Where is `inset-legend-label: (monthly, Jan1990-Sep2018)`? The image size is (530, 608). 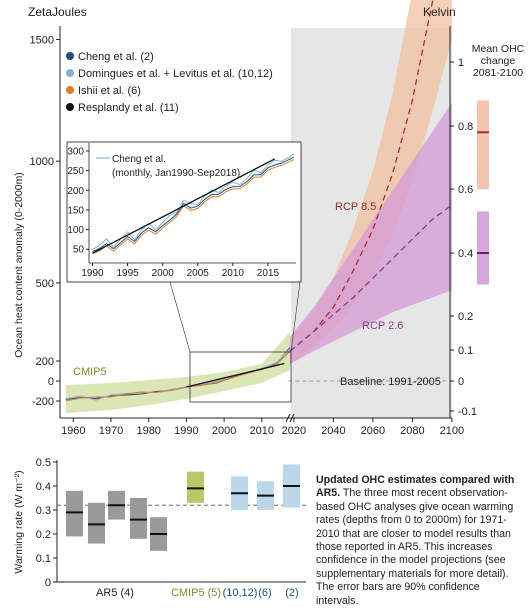 inset-legend-label: (monthly, Jan1990-Sep2018) is located at coordinates (176, 173).